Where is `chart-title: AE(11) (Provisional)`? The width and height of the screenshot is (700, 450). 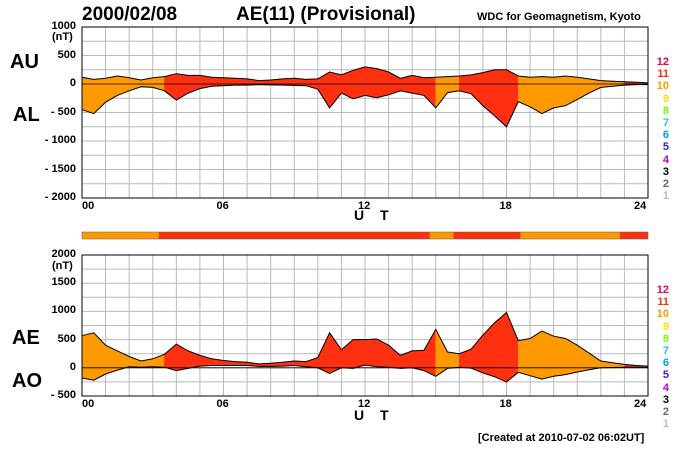 chart-title: AE(11) (Provisional) is located at coordinates (326, 14).